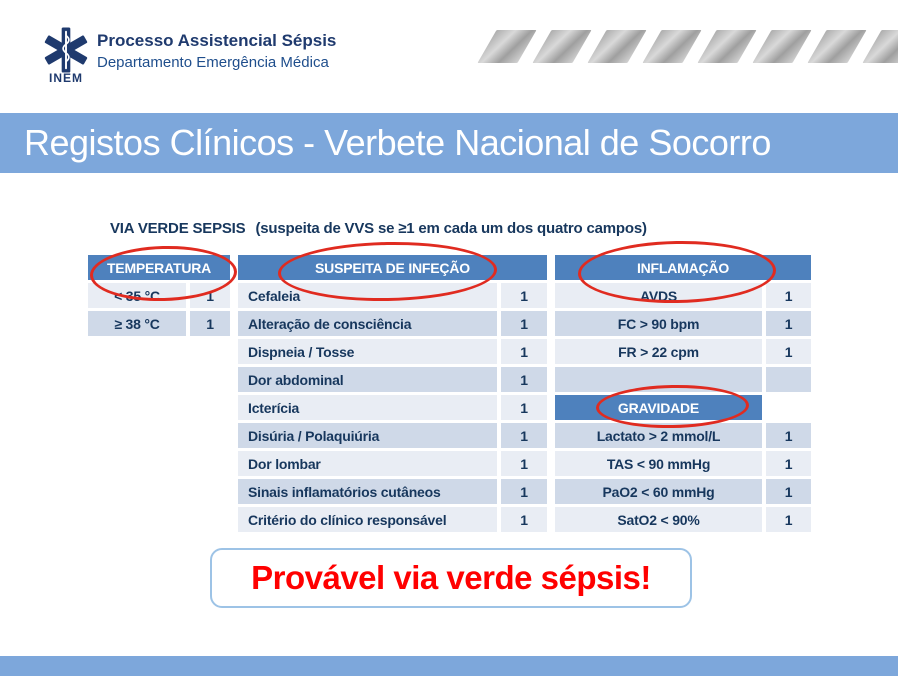  Describe the element at coordinates (658, 295) in the screenshot. I see `table-cell-label: AVDS` at that location.